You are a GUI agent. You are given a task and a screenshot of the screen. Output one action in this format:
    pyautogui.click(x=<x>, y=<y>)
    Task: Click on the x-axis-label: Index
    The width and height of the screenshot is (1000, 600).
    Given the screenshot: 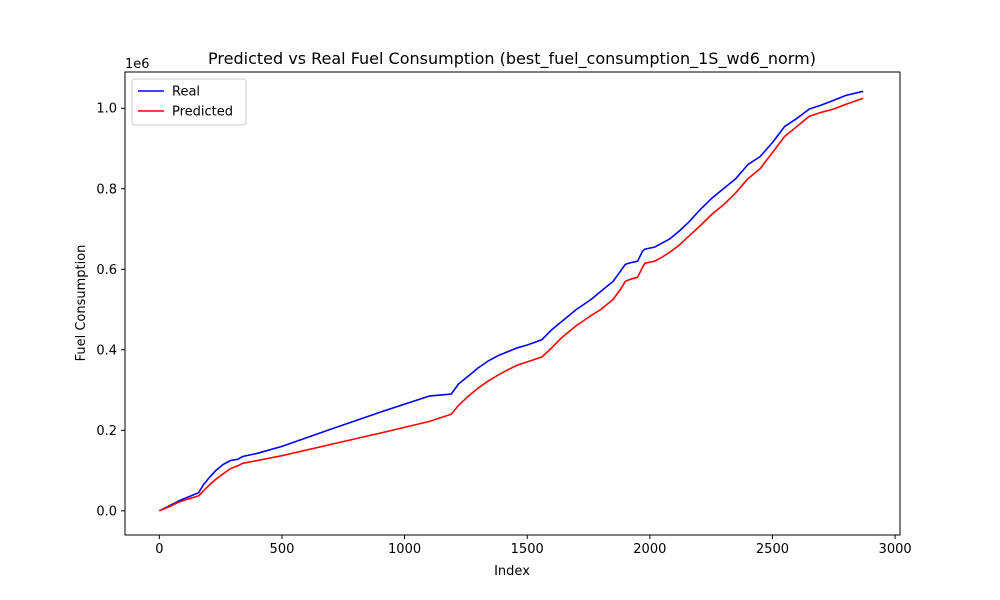 What is the action you would take?
    pyautogui.click(x=512, y=571)
    